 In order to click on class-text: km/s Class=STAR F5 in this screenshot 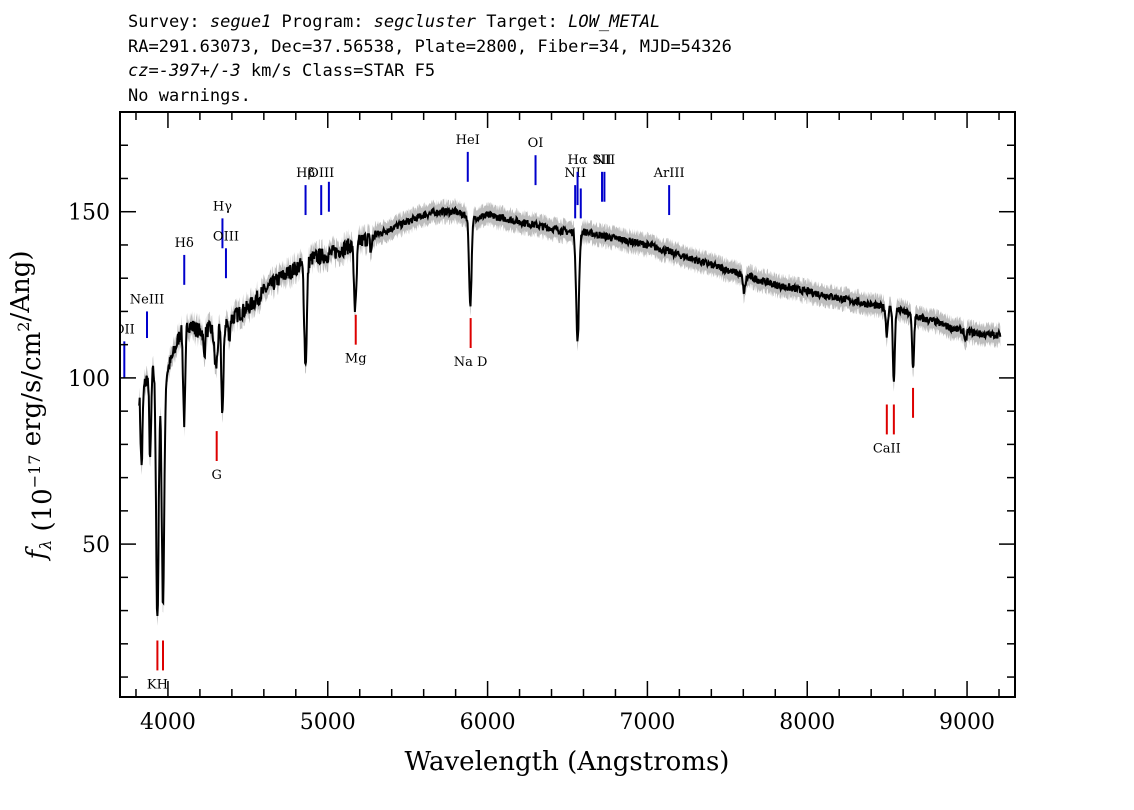, I will do `click(338, 71)`.